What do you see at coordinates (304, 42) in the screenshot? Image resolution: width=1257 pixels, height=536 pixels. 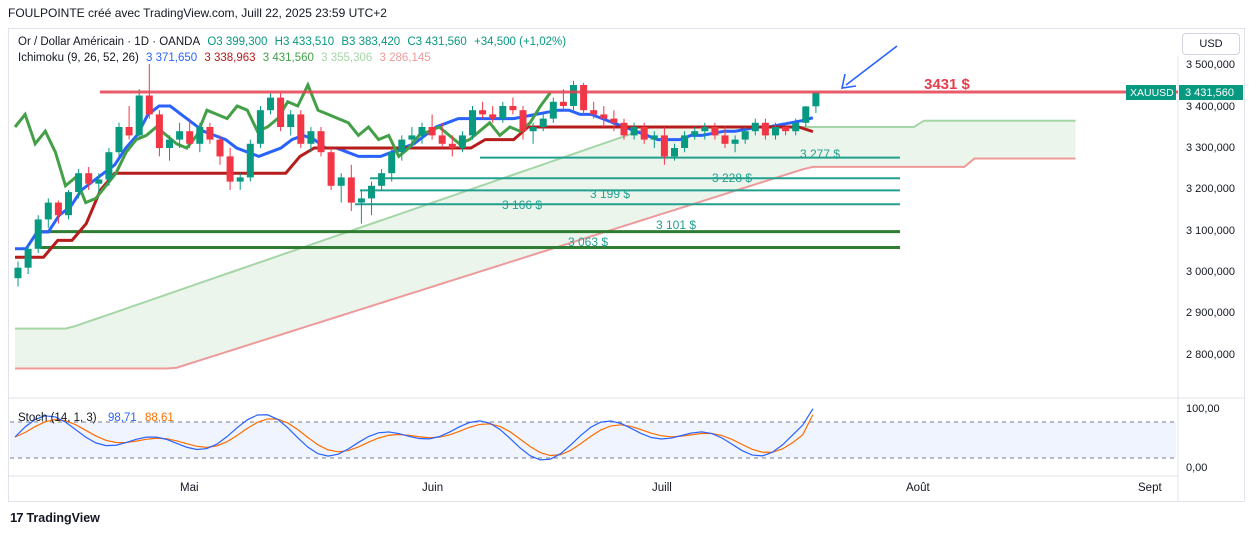 I see `high-value: H3 433,510` at bounding box center [304, 42].